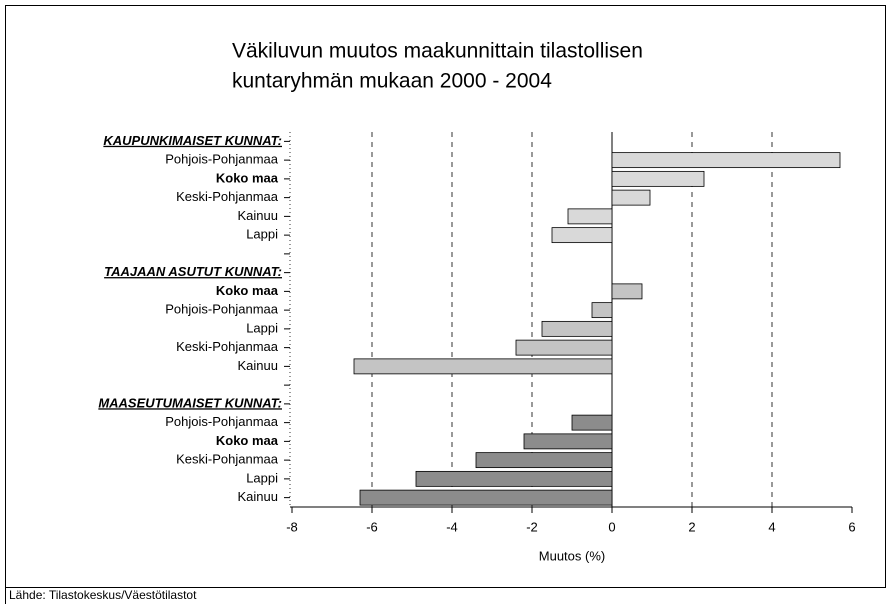  Describe the element at coordinates (292, 526) in the screenshot. I see `x-tick-label: -8` at that location.